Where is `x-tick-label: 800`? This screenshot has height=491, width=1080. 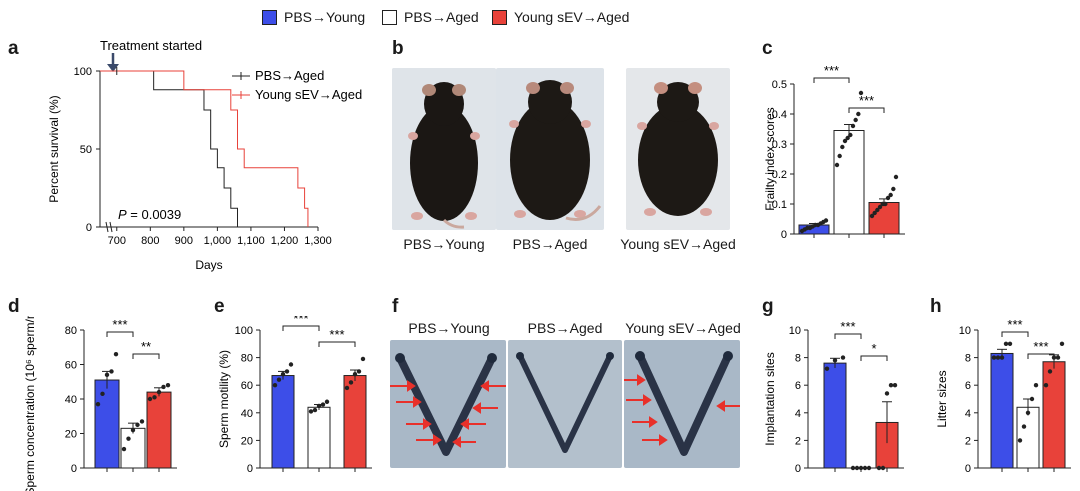 x-tick-label: 800 is located at coordinates (150, 241).